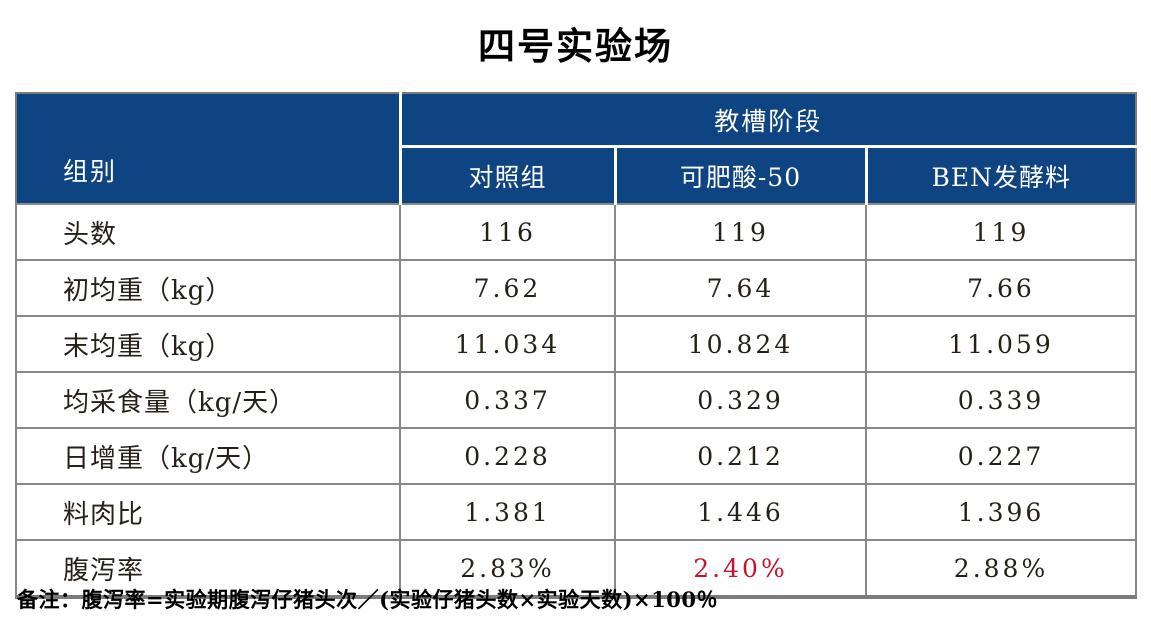 Image resolution: width=1151 pixels, height=627 pixels. I want to click on table-row: 日增重（kg/天） 0.228 0.212 0.227, so click(576, 456).